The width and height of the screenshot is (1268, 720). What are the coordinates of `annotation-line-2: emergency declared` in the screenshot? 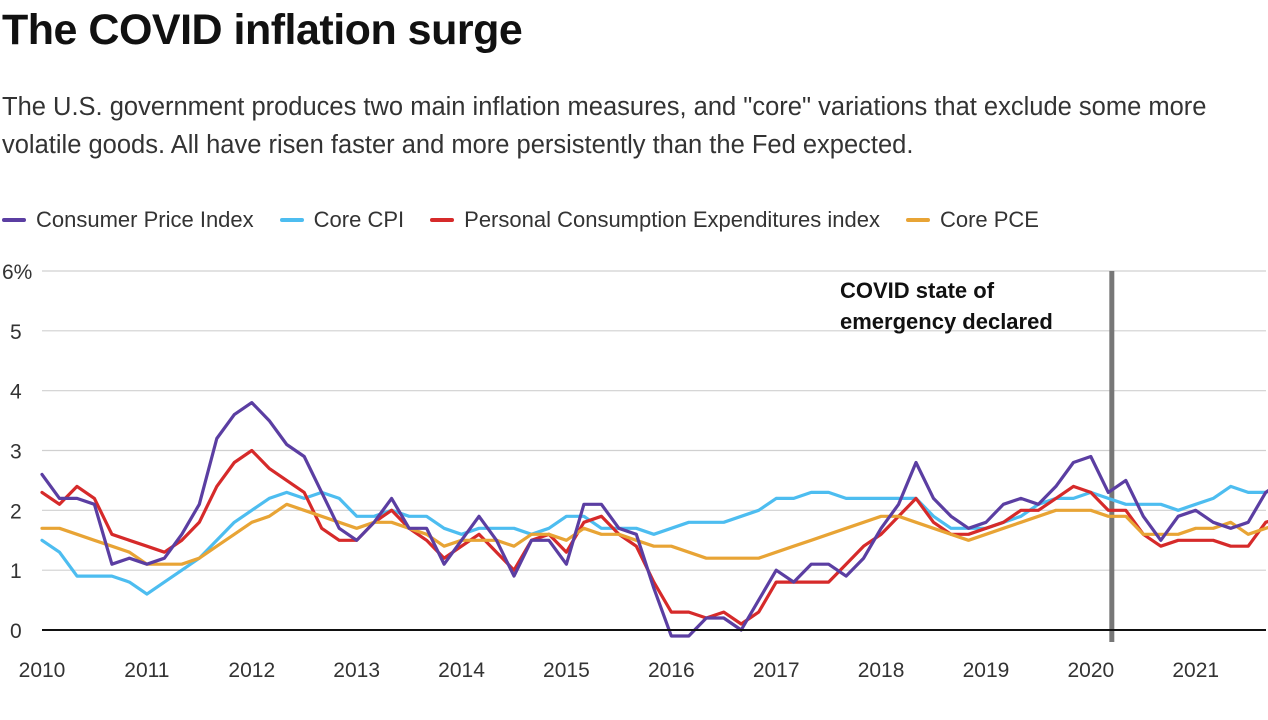 It's located at (946, 321).